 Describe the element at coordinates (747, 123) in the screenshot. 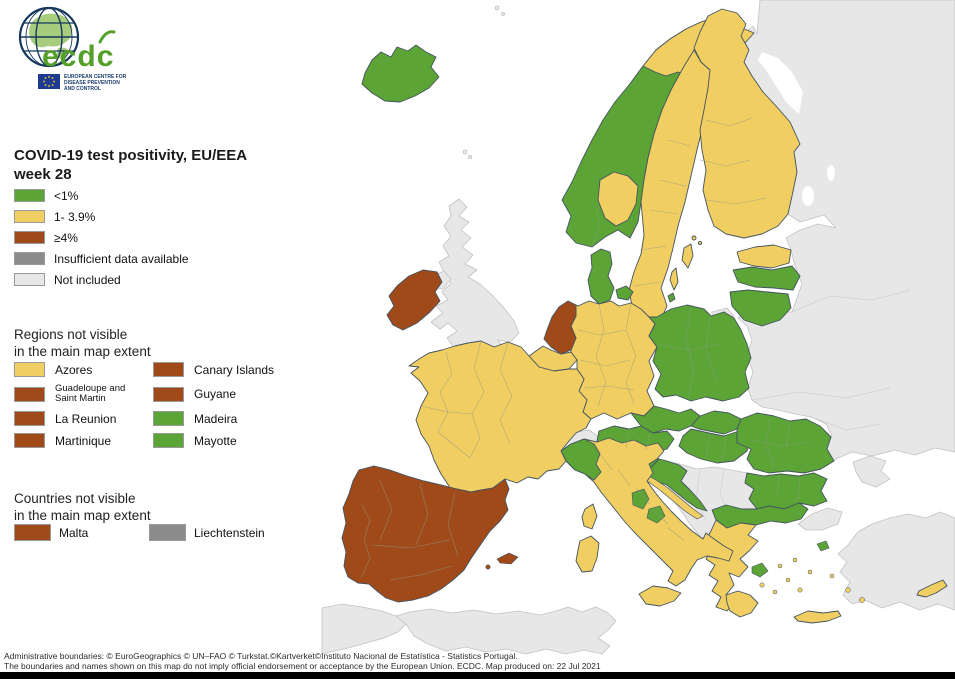

I see `country-finland` at that location.